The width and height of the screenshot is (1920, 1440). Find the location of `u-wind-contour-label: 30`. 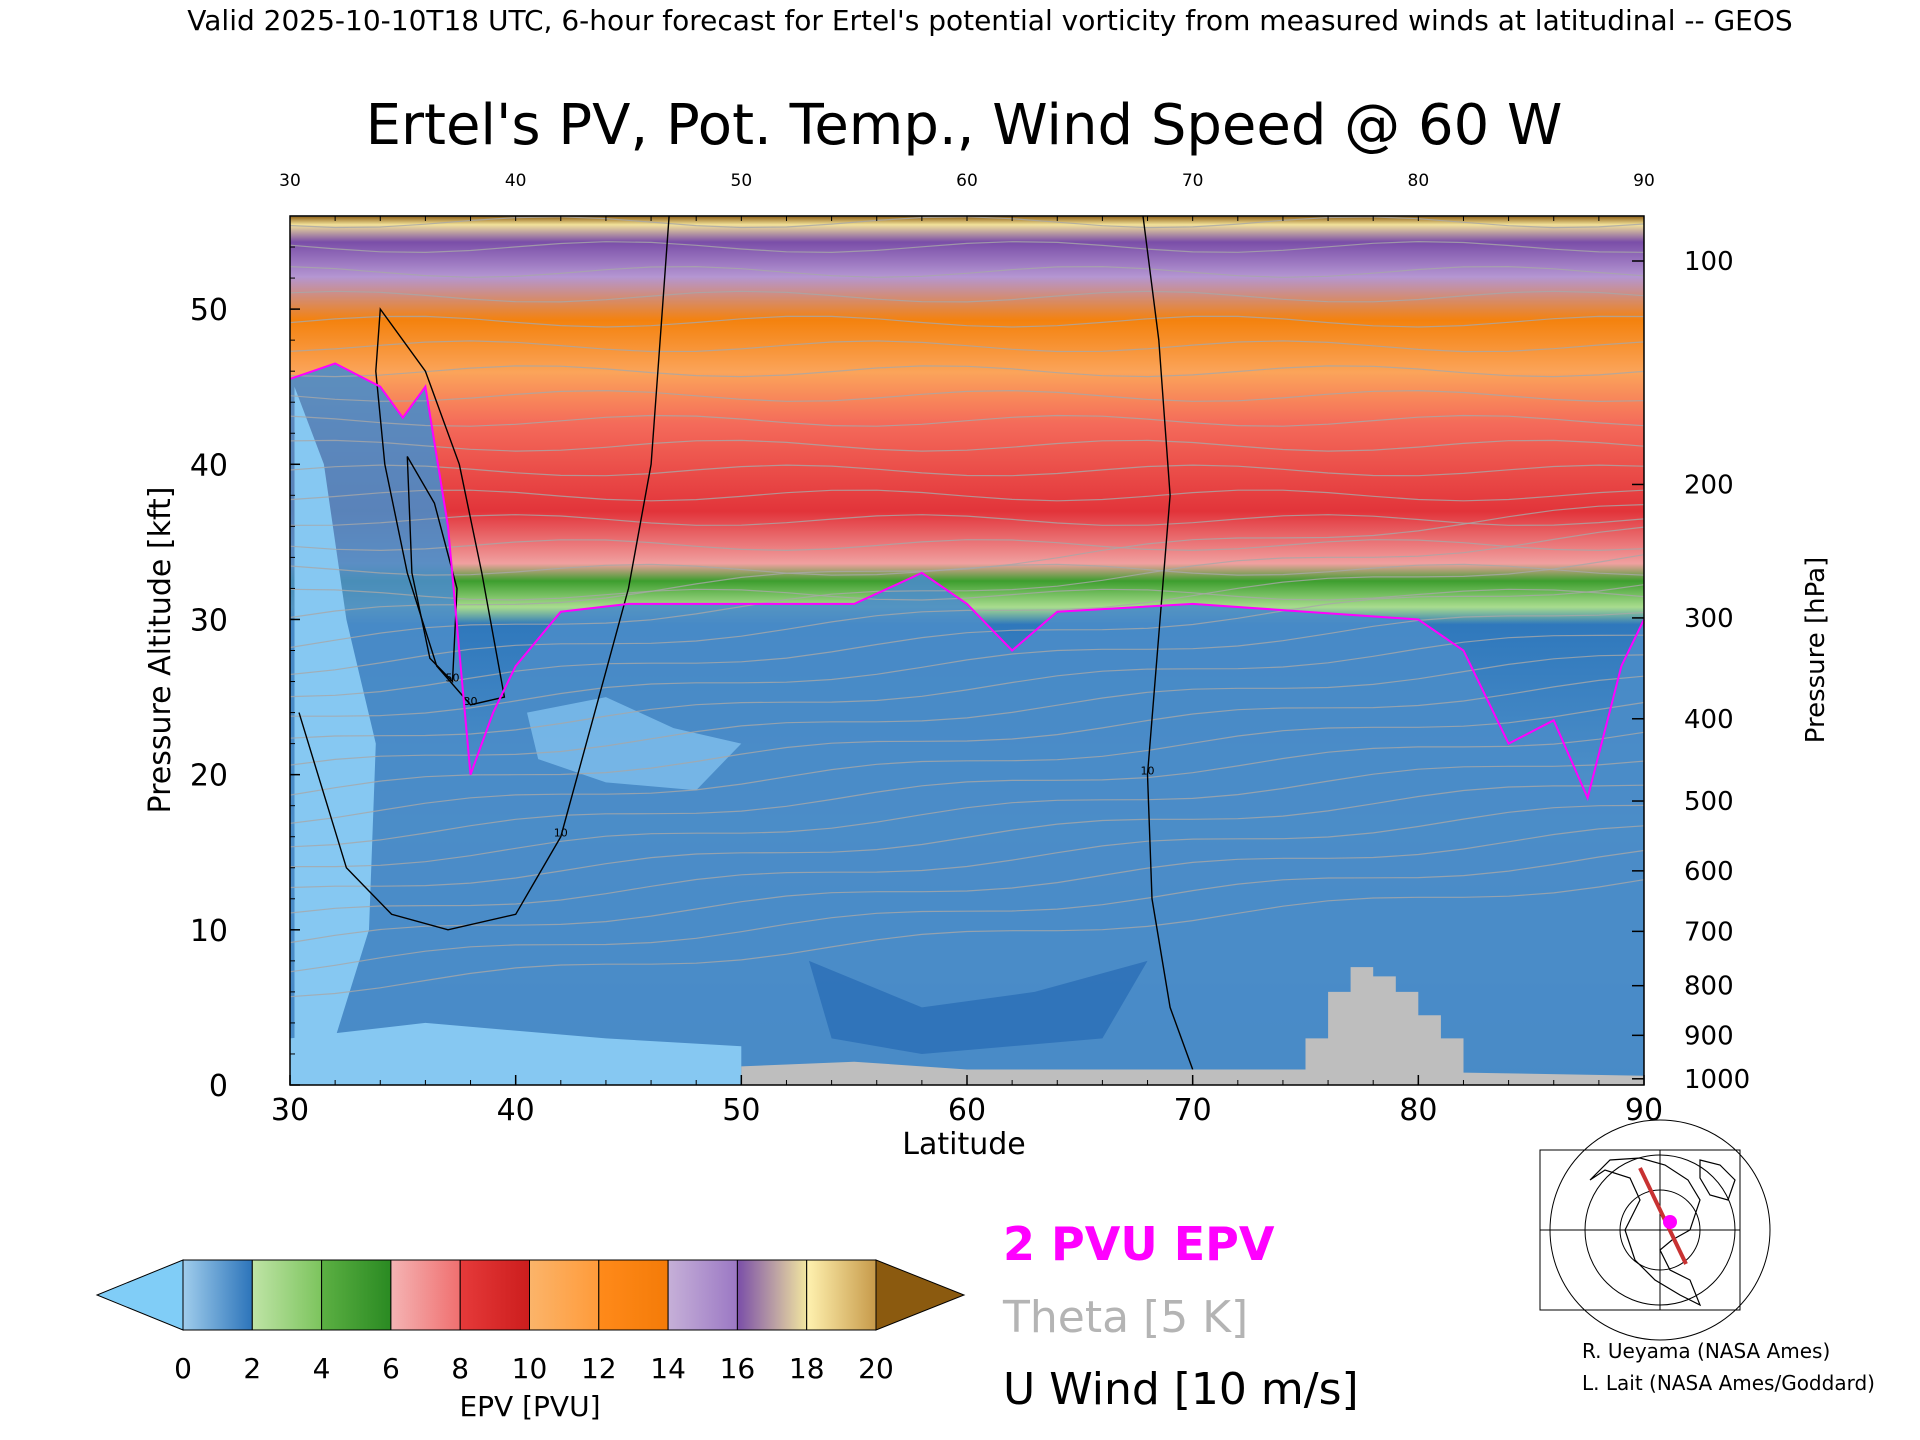

u-wind-contour-label: 30 is located at coordinates (471, 701).